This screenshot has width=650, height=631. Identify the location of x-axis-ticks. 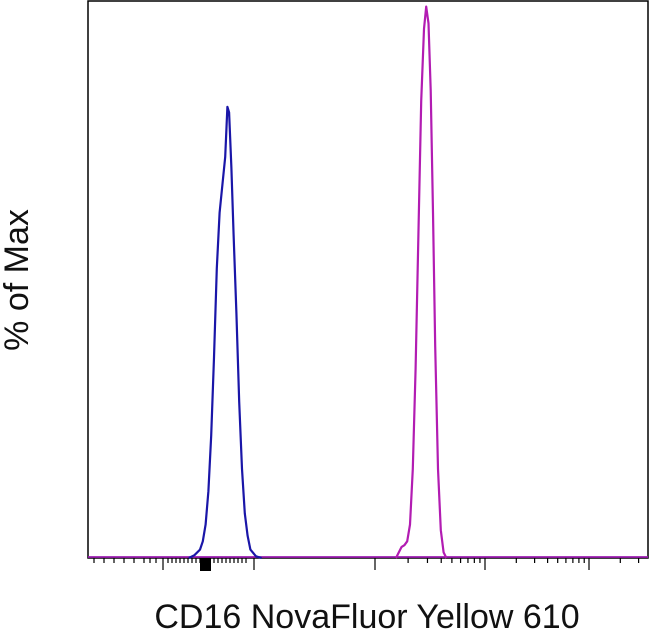
(366, 564).